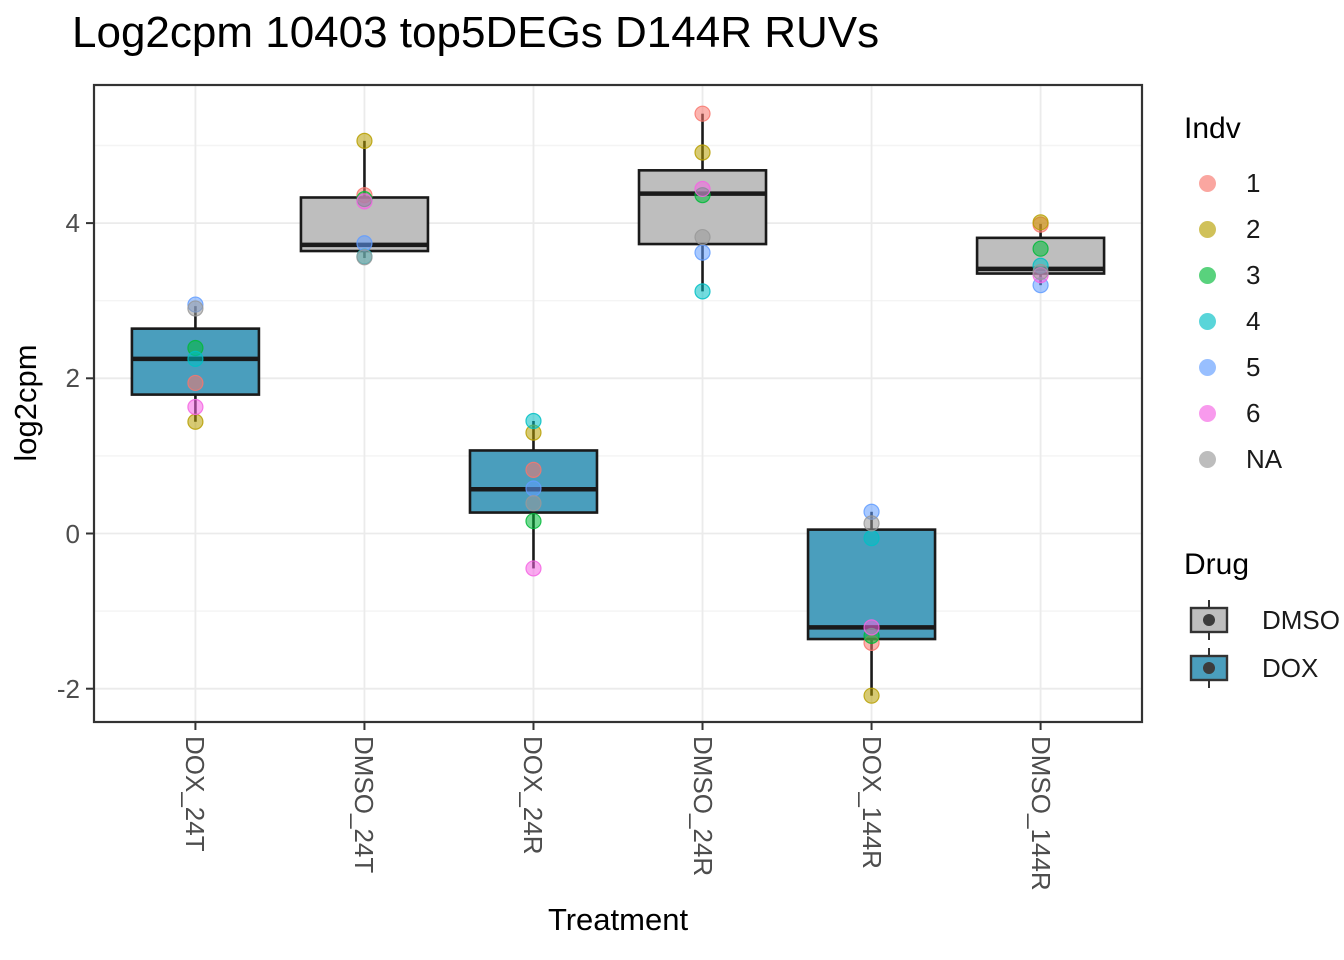  I want to click on legend-drug-item: DOX, so click(1262, 668).